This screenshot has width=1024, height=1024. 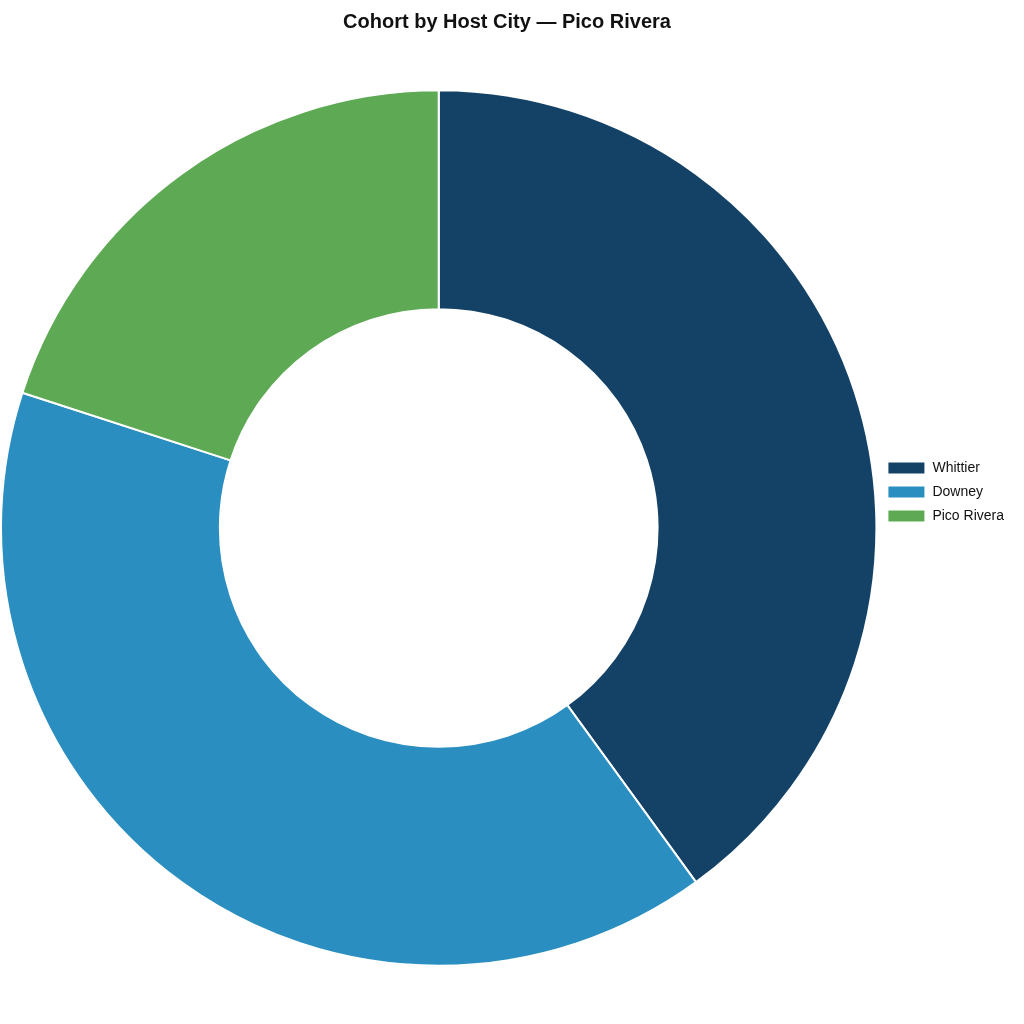 I want to click on legend-label: Pico Rivera, so click(x=968, y=514).